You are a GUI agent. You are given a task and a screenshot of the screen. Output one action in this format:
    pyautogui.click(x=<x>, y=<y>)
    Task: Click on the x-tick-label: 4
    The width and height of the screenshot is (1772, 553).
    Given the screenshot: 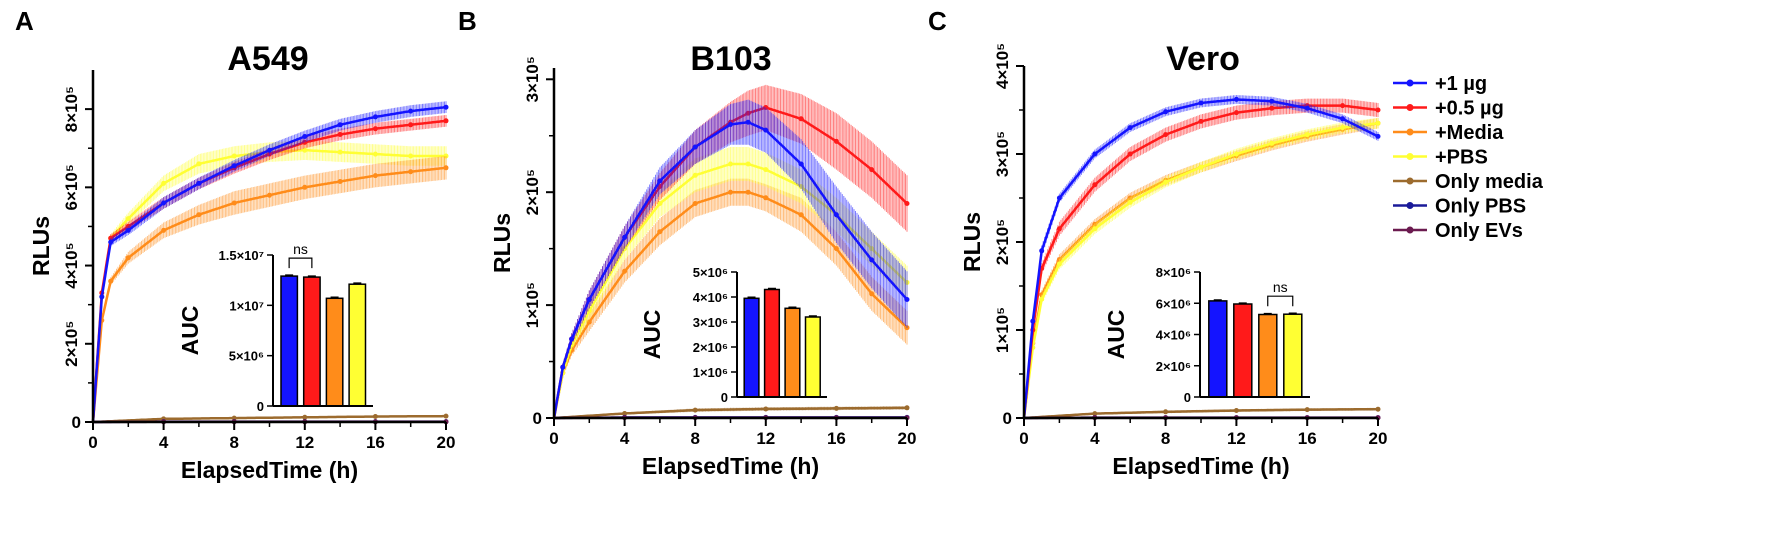 What is the action you would take?
    pyautogui.click(x=164, y=442)
    